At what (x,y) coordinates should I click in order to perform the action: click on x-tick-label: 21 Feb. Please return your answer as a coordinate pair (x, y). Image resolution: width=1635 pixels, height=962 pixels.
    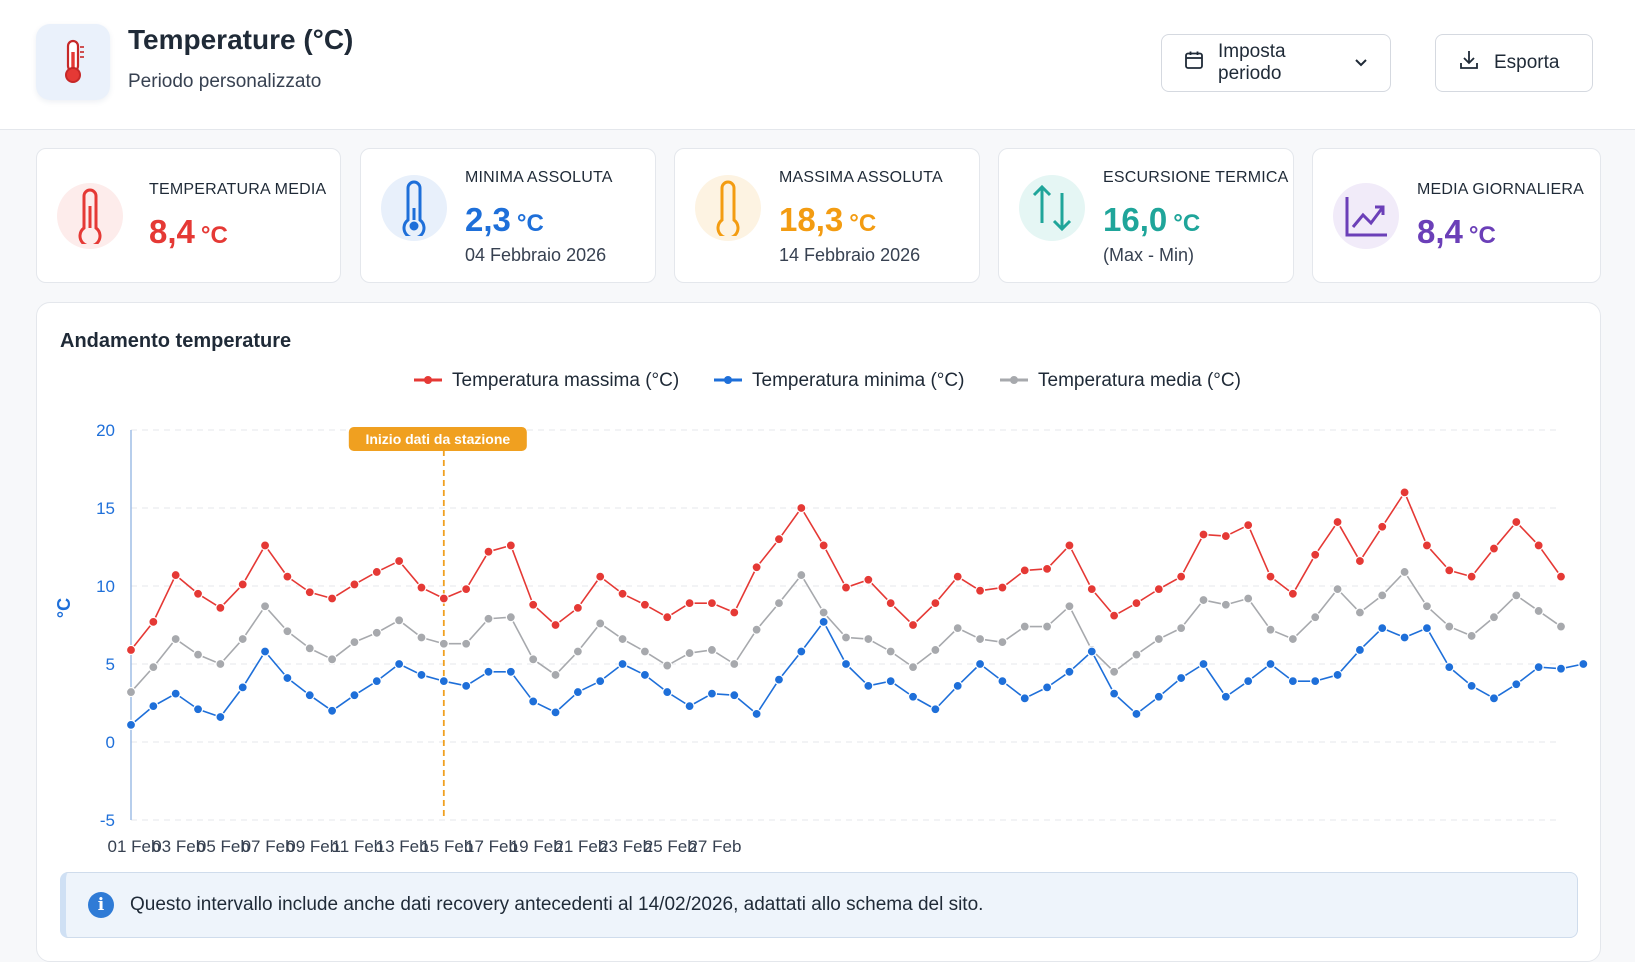
    Looking at the image, I should click on (580, 846).